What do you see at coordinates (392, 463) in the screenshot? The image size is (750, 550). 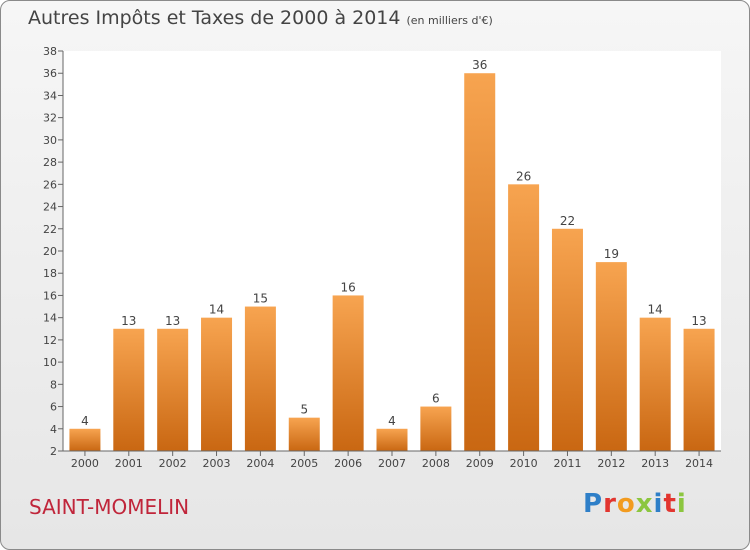 I see `x-tick-label: 2007` at bounding box center [392, 463].